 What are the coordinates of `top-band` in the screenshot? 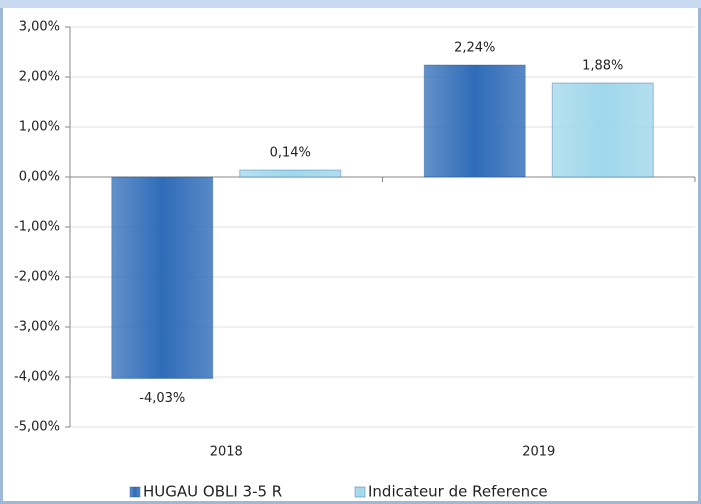 It's located at (350, 4).